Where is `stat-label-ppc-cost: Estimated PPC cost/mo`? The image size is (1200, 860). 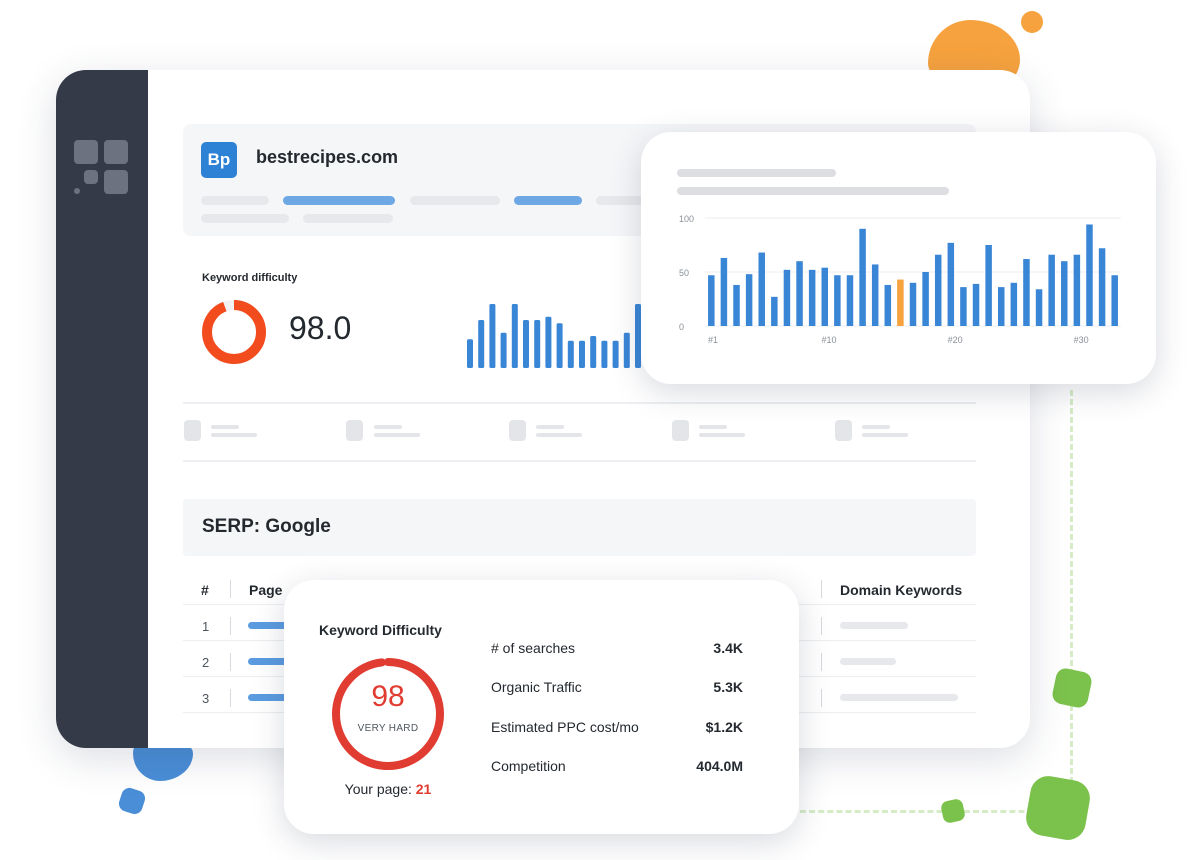 stat-label-ppc-cost: Estimated PPC cost/mo is located at coordinates (565, 727).